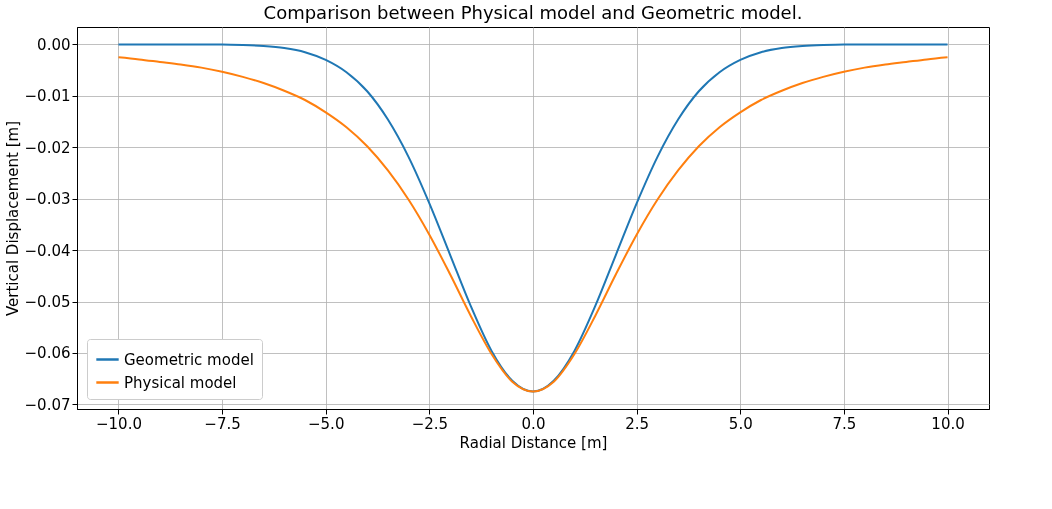 This screenshot has width=1052, height=509. What do you see at coordinates (47, 302) in the screenshot?
I see `y-tick-label: −0.05` at bounding box center [47, 302].